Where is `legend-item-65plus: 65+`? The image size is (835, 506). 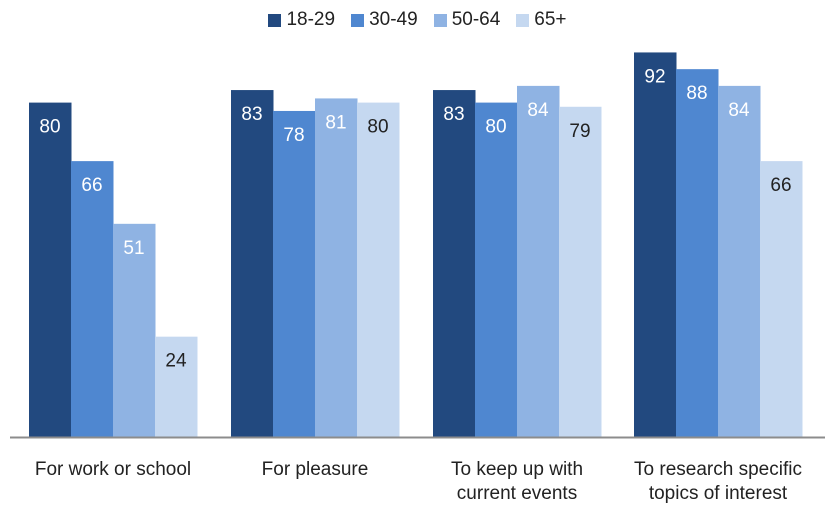 legend-item-65plus: 65+ is located at coordinates (541, 20).